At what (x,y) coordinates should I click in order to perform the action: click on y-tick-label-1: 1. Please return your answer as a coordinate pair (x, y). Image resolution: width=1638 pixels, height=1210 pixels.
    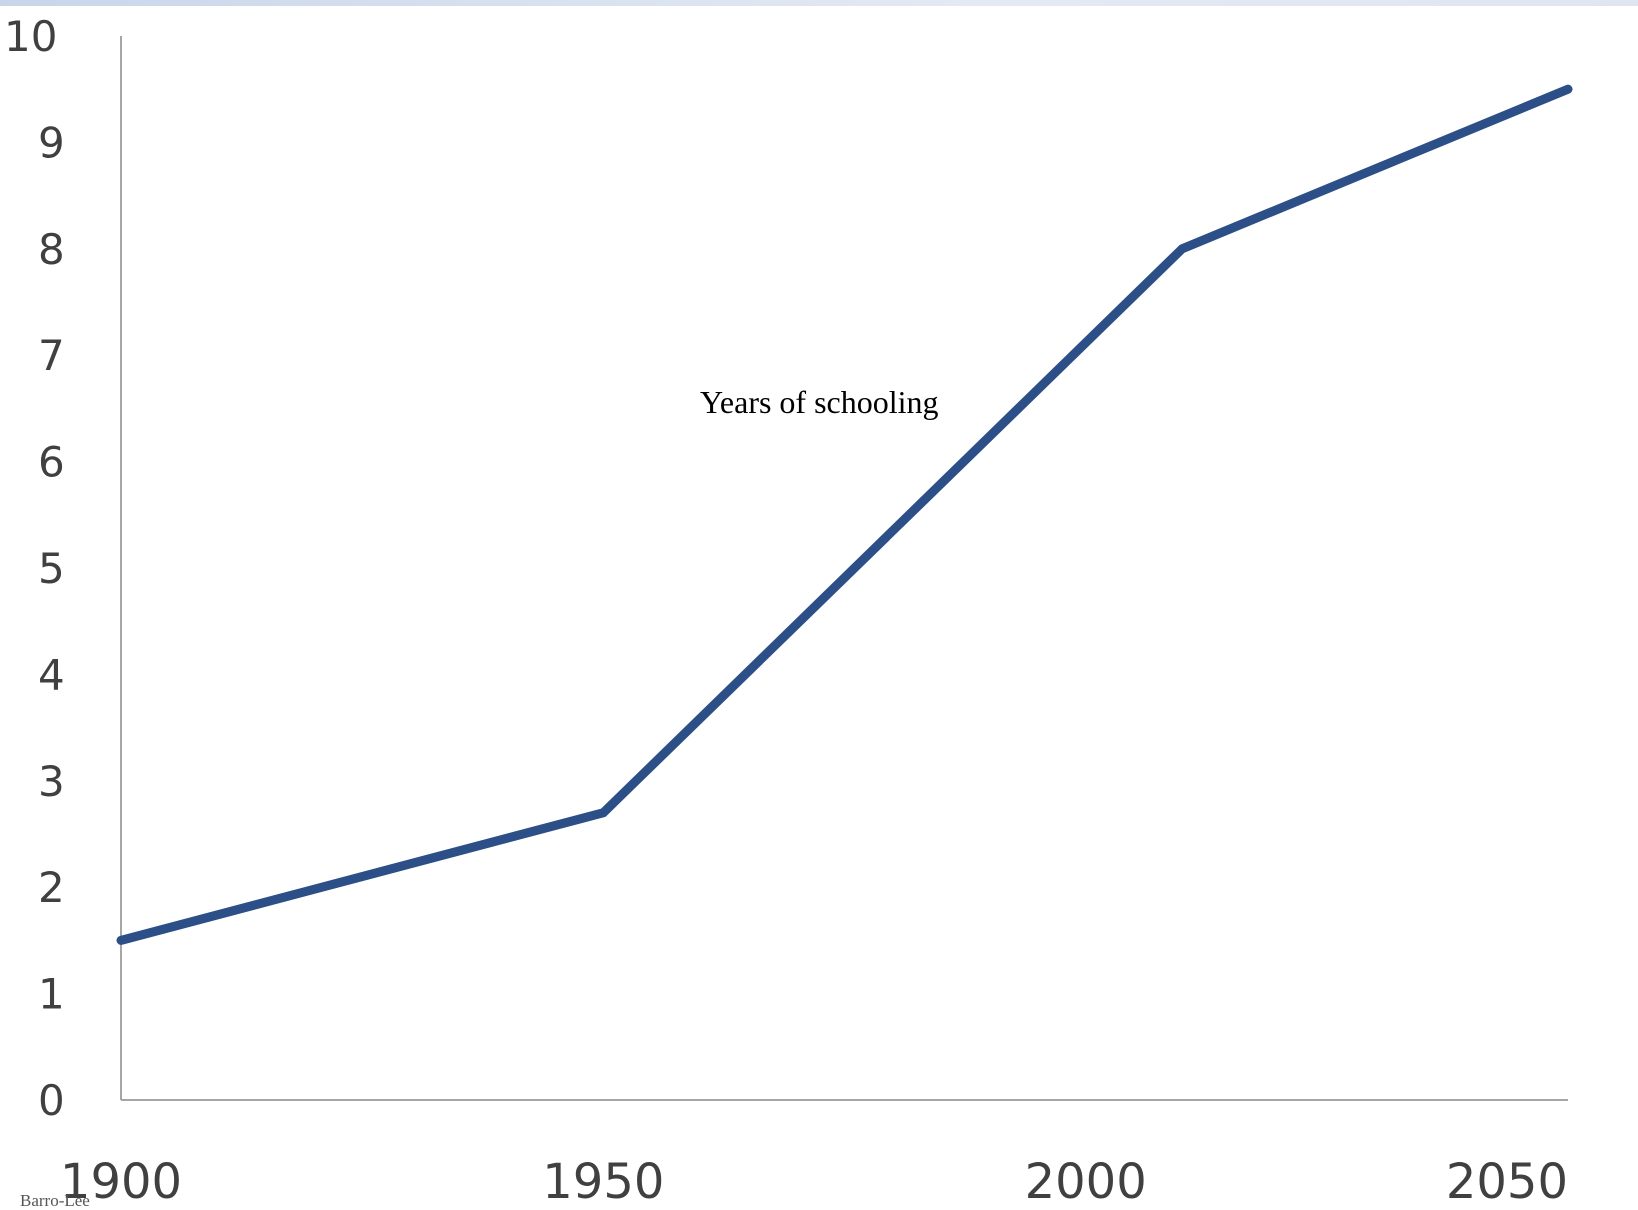
    Looking at the image, I should click on (51, 994).